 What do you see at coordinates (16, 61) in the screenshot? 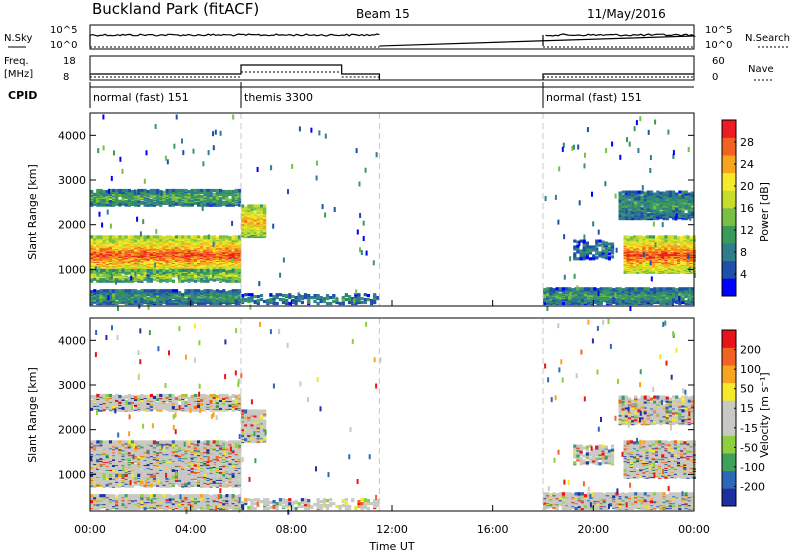
I see `freq-label: Freq.` at bounding box center [16, 61].